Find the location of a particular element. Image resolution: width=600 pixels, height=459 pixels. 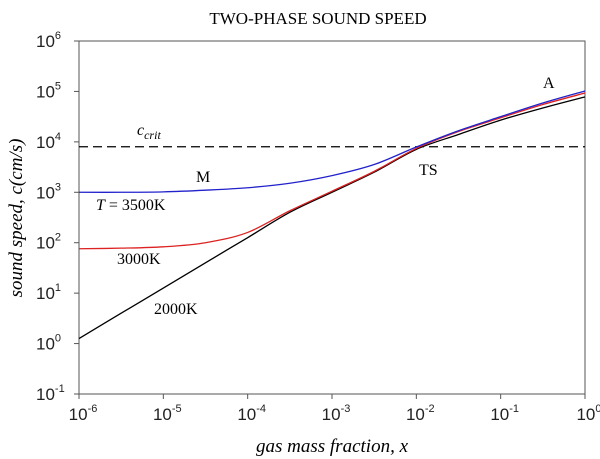

y-axis-label: sound speed, c(cm/s) is located at coordinates (16, 218).